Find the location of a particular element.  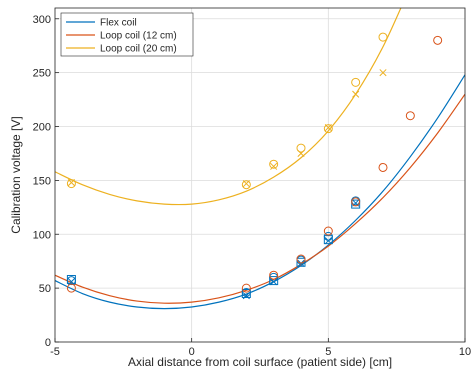

legend-label-loop-coil-20: Loop coil (20 cm) is located at coordinates (138, 49).